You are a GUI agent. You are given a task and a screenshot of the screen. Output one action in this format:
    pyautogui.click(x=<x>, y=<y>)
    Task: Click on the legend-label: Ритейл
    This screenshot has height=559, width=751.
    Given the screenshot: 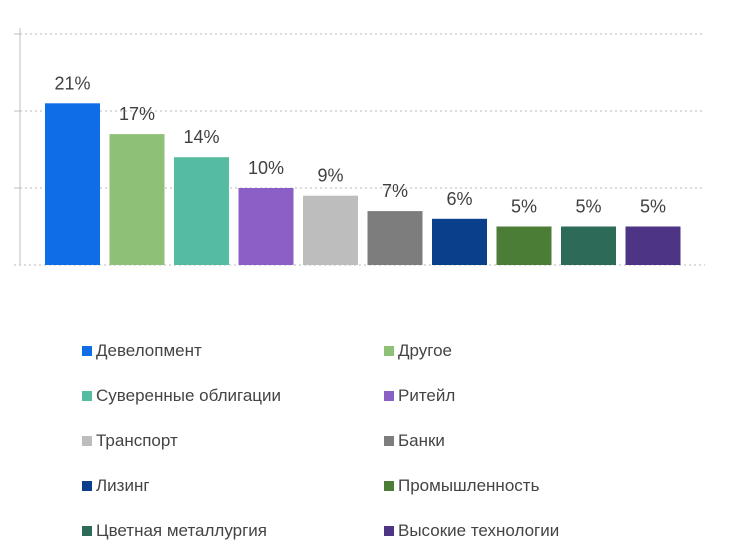 What is the action you would take?
    pyautogui.click(x=427, y=395)
    